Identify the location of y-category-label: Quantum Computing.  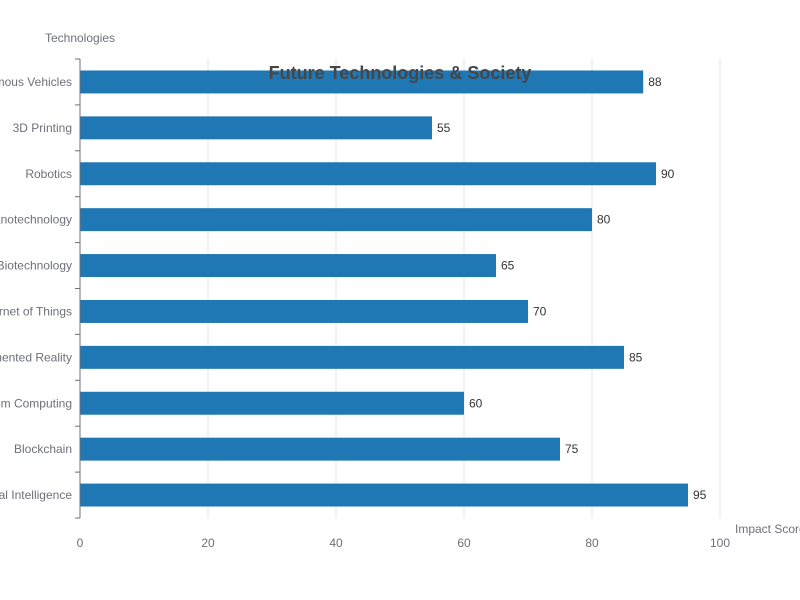
(36, 403).